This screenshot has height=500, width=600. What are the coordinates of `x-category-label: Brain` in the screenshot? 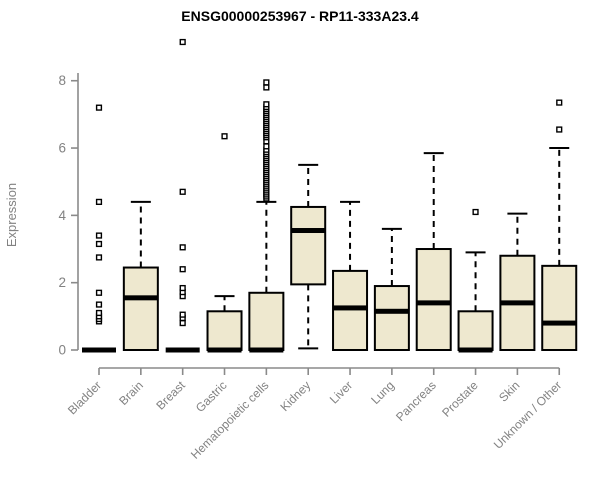 It's located at (131, 393).